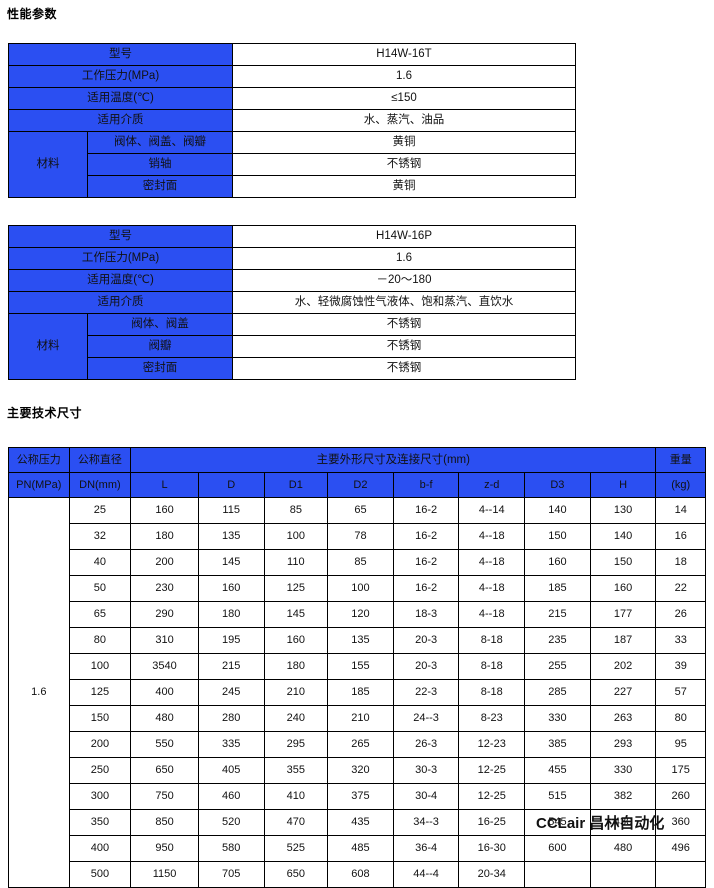  Describe the element at coordinates (557, 796) in the screenshot. I see `cell-D3: 515` at that location.